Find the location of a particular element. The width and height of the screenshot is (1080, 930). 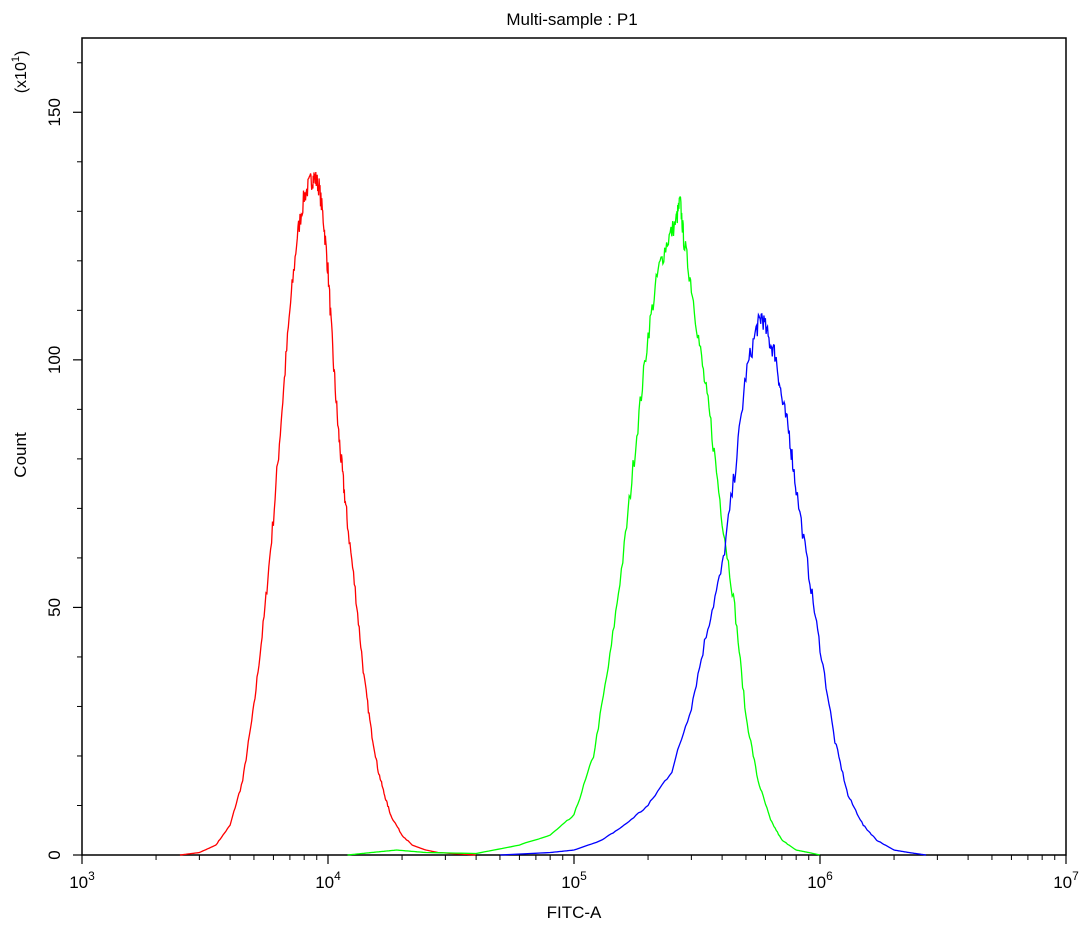

y-tick-label: 50 is located at coordinates (54, 607).